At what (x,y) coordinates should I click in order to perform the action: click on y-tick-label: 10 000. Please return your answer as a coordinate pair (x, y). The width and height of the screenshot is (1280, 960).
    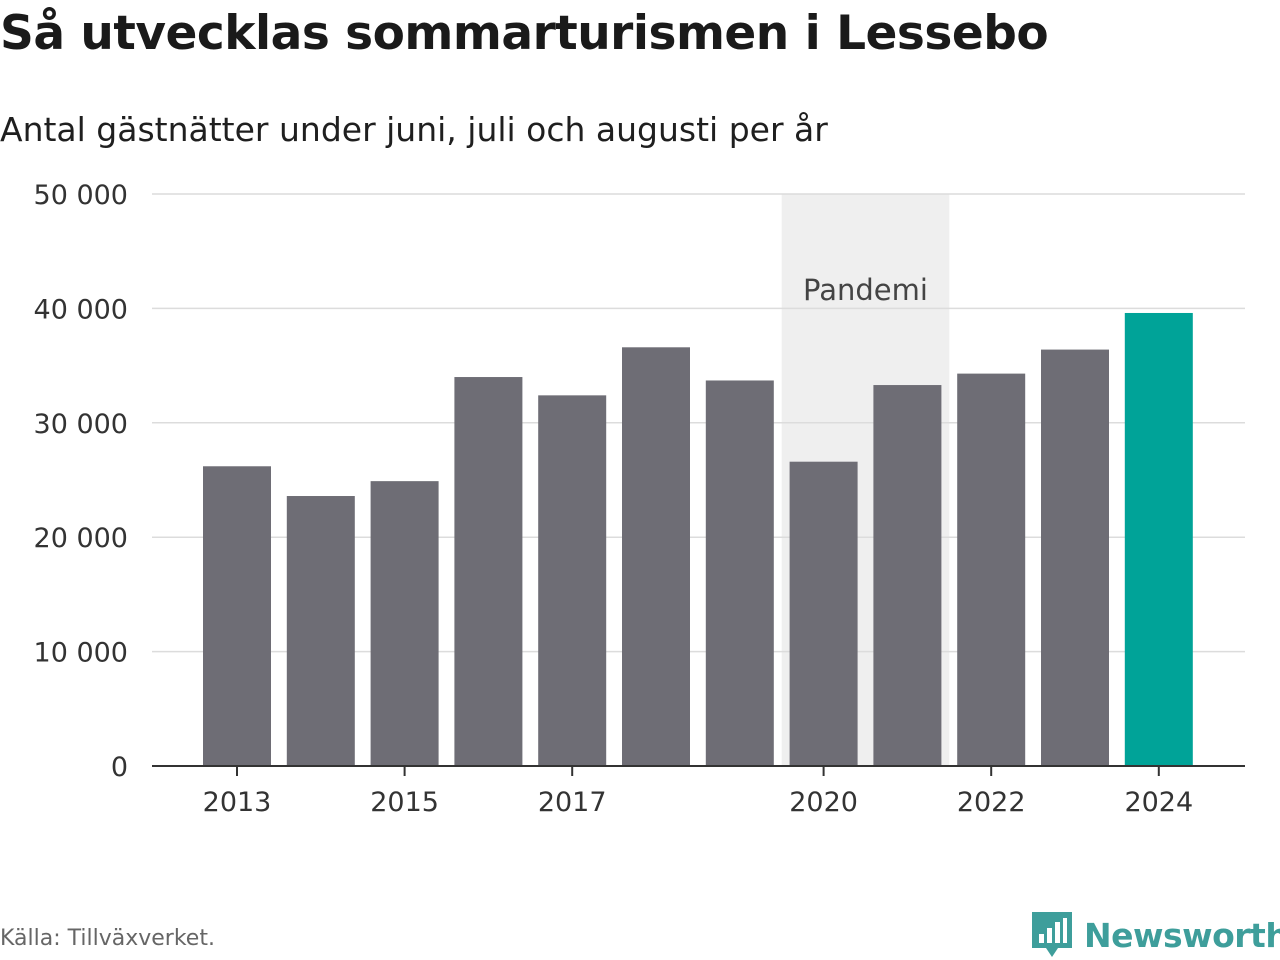
    Looking at the image, I should click on (81, 653).